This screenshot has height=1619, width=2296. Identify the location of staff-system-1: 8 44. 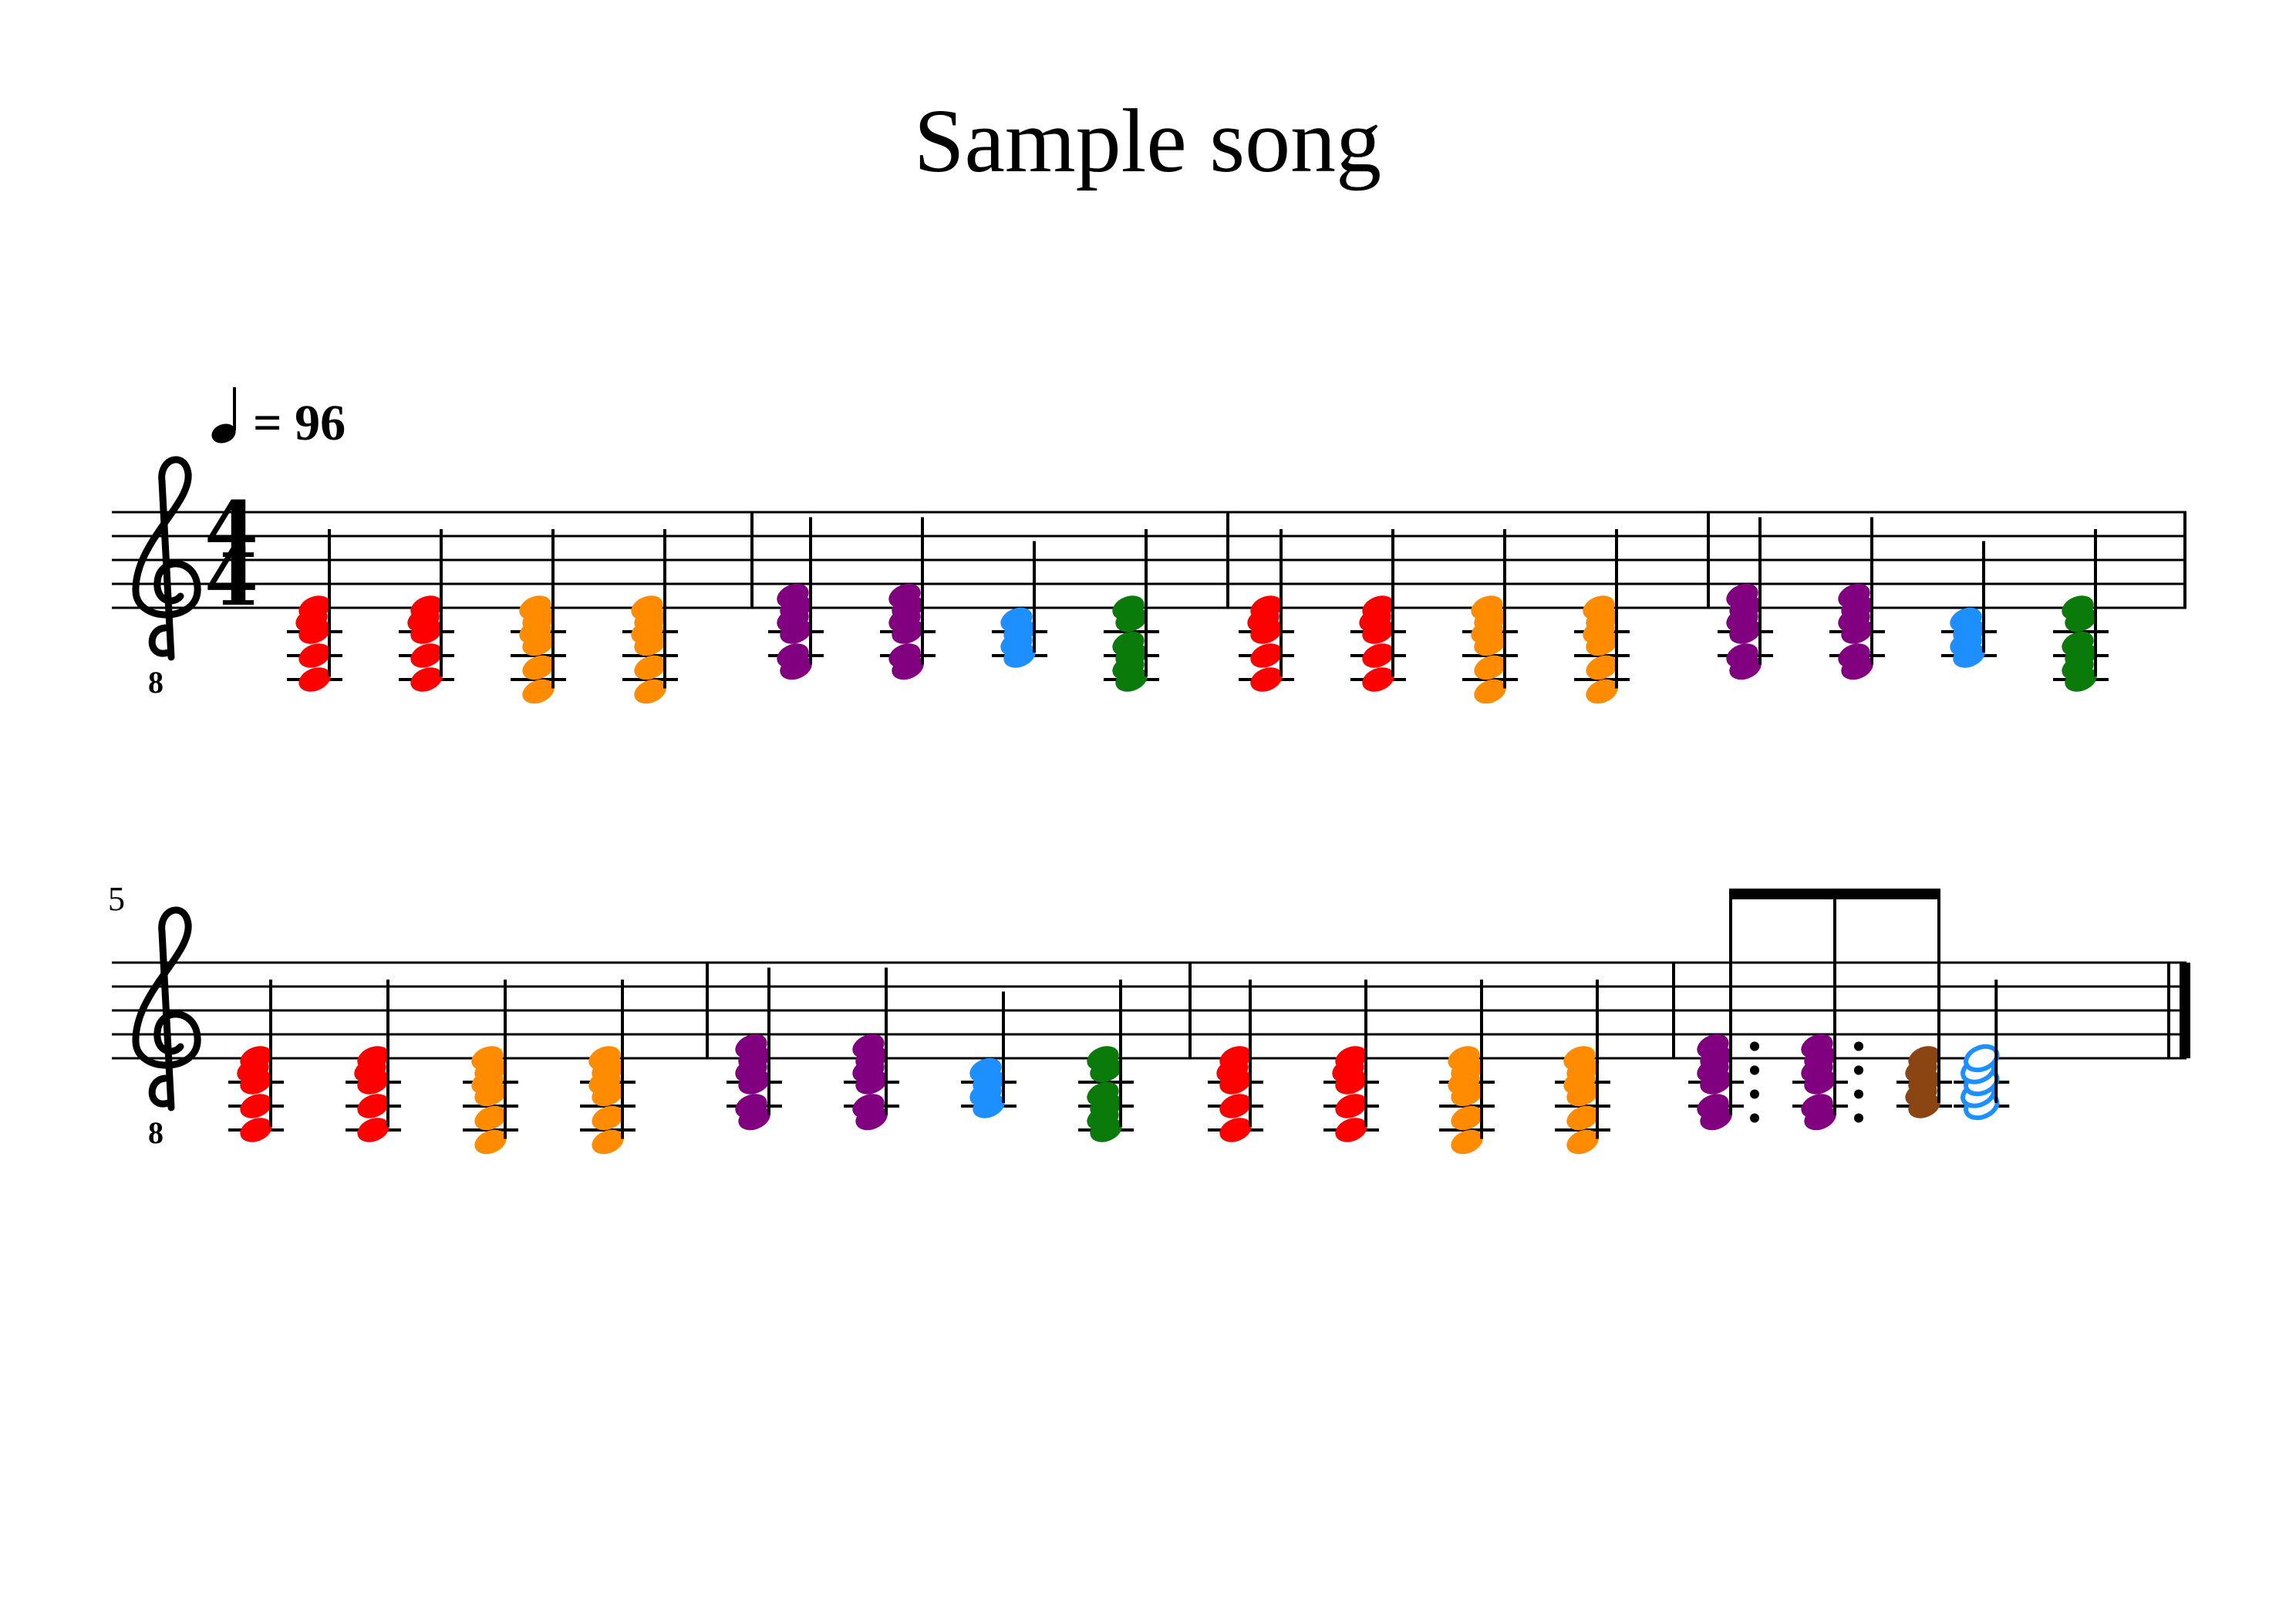
(1149, 580).